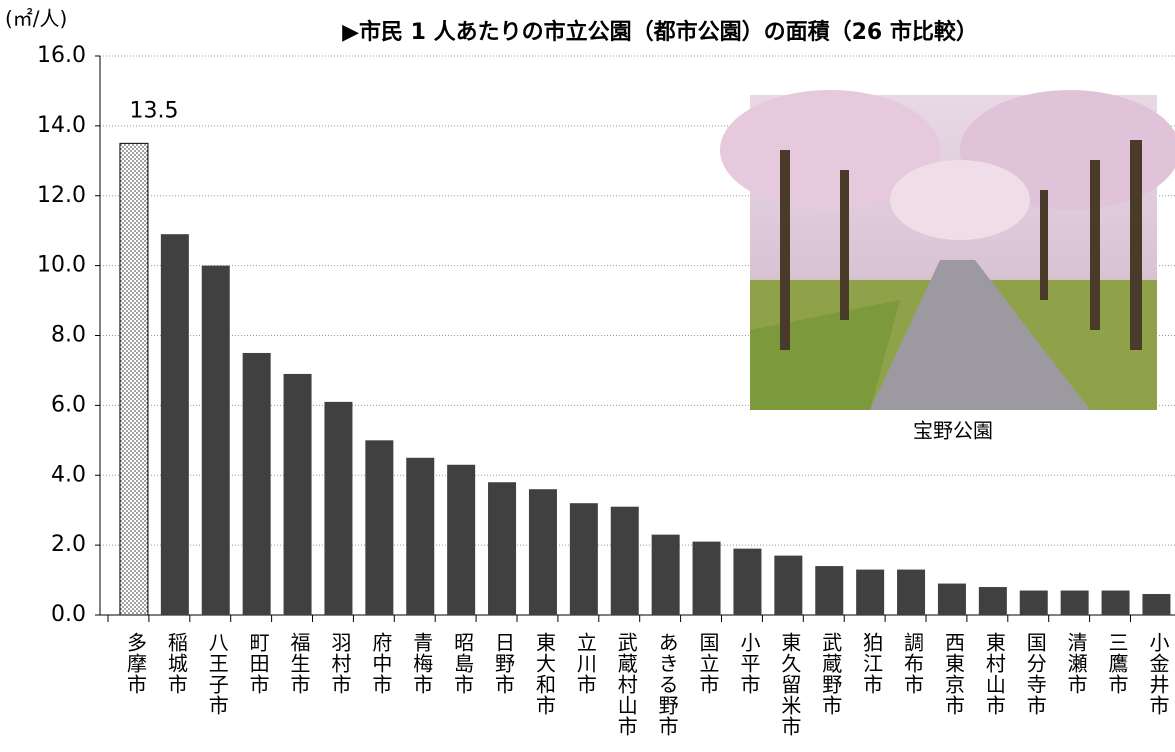 The height and width of the screenshot is (752, 1175). Describe the element at coordinates (660, 32) in the screenshot. I see `chart-title: ▶市民 1 人あたりの市立公園（都市公園）の面積（26 市比較）` at that location.